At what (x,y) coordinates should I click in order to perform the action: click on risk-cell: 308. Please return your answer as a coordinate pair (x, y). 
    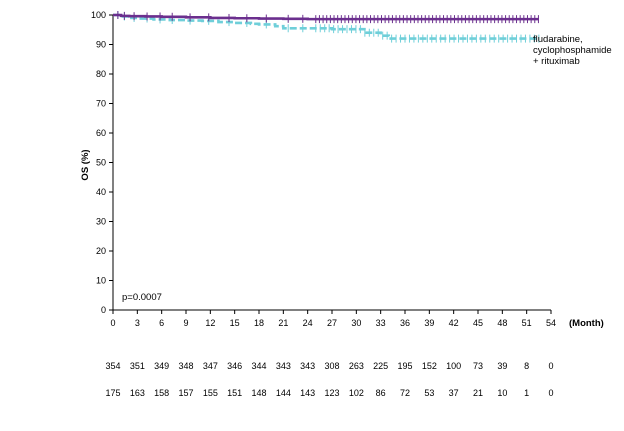
    Looking at the image, I should click on (331, 366).